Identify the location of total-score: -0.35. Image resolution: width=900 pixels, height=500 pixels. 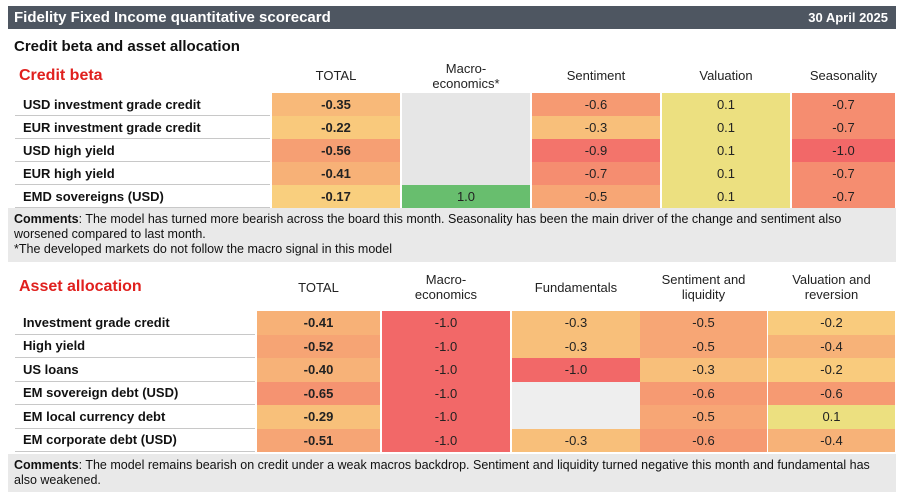
(336, 104).